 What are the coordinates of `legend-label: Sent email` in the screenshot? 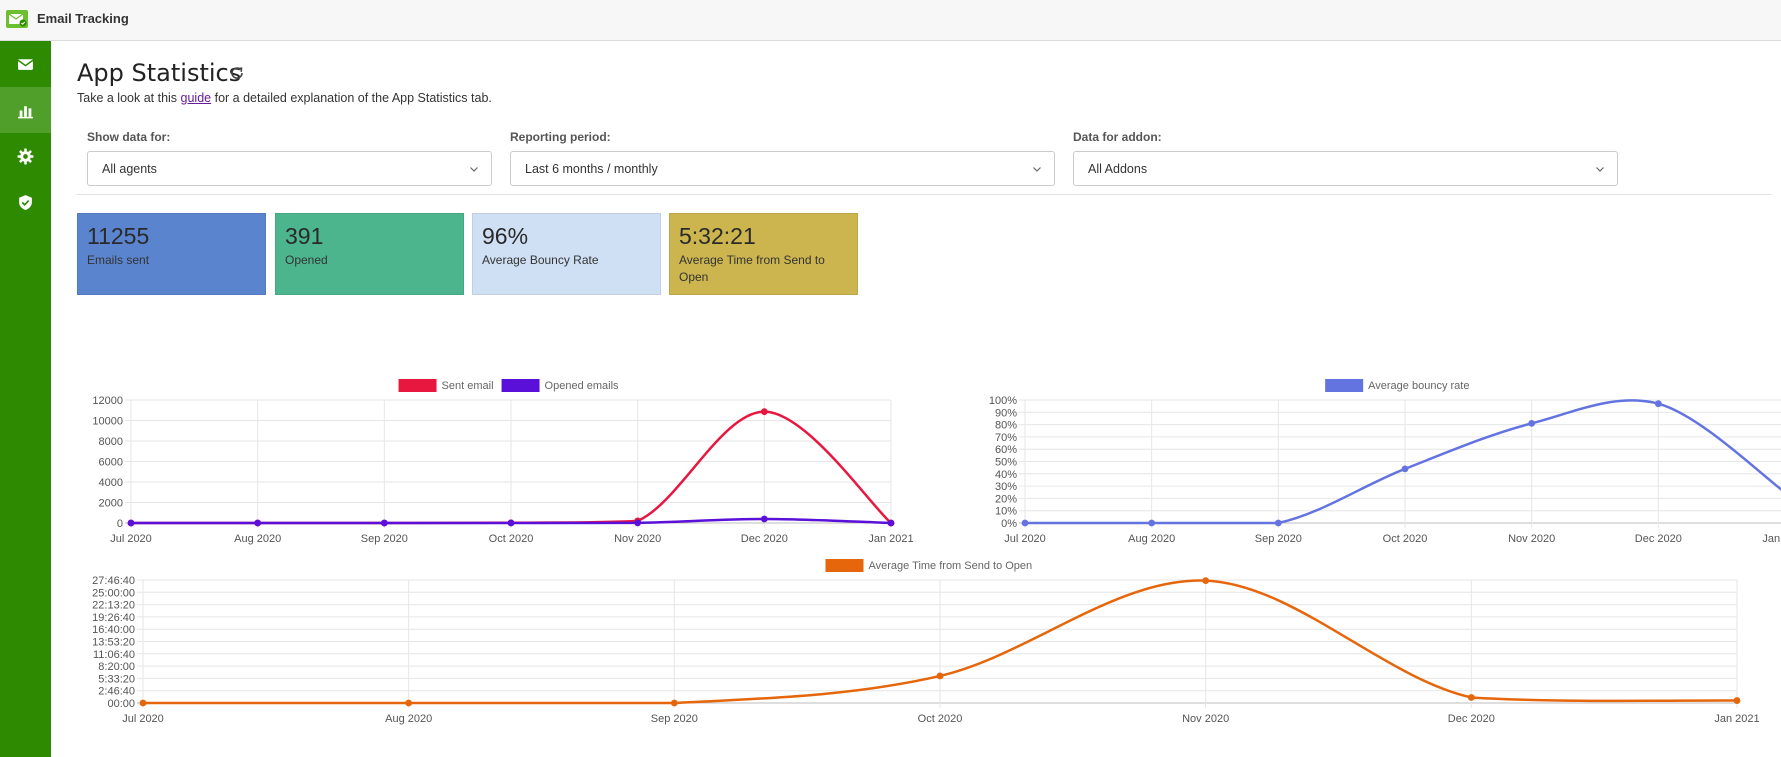 It's located at (468, 386).